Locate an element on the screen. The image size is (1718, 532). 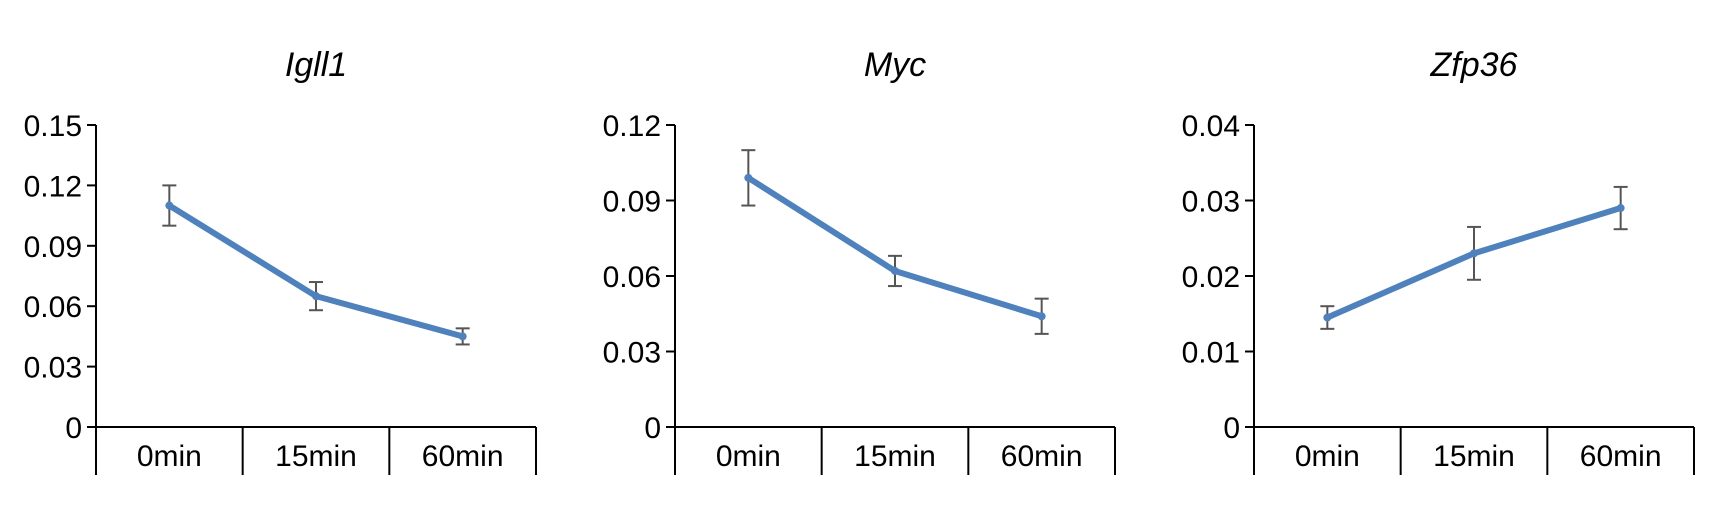
chart-title: Zfp36 is located at coordinates (1474, 65).